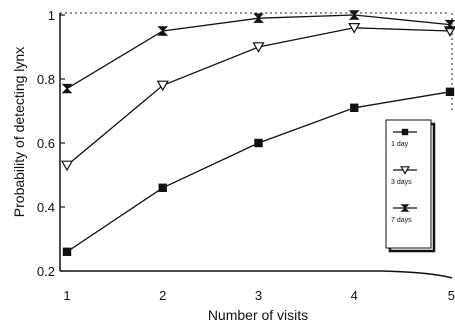  I want to click on legend-shadow, so click(412, 187).